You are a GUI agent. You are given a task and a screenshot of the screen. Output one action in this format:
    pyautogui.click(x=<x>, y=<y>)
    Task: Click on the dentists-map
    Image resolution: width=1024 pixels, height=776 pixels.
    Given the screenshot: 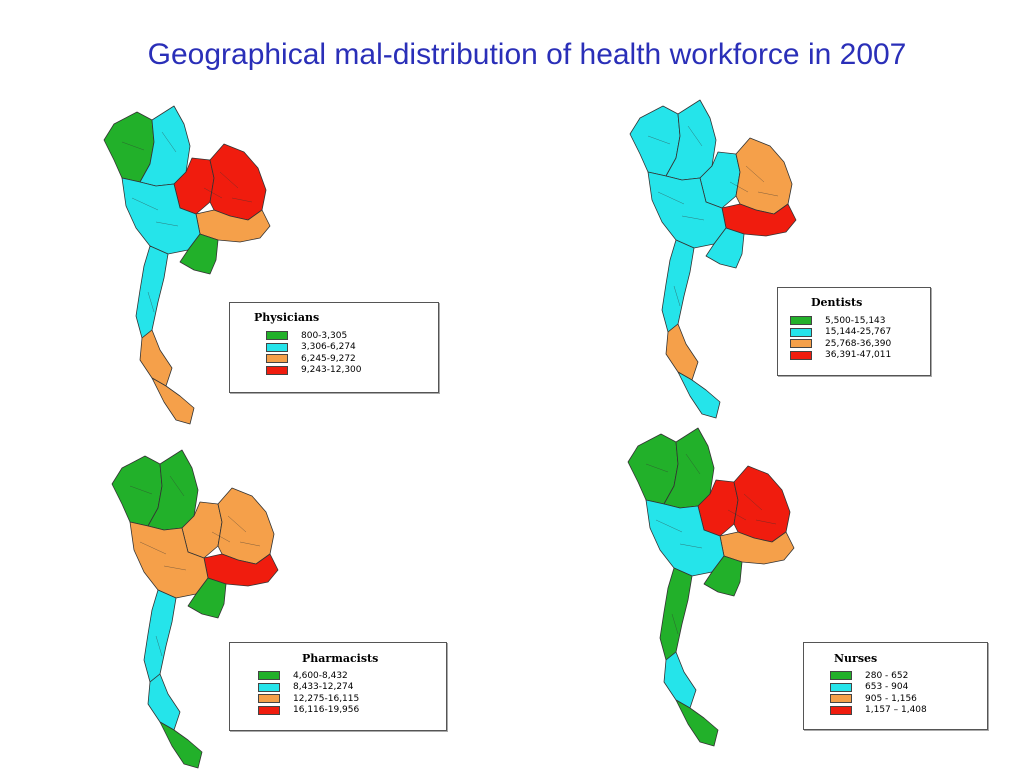 What is the action you would take?
    pyautogui.click(x=718, y=261)
    